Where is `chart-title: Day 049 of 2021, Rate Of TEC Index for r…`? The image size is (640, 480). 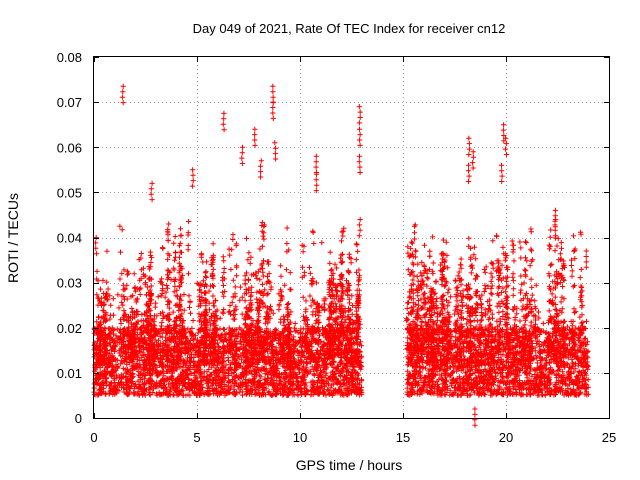
chart-title: Day 049 of 2021, Rate Of TEC Index for r… is located at coordinates (349, 28).